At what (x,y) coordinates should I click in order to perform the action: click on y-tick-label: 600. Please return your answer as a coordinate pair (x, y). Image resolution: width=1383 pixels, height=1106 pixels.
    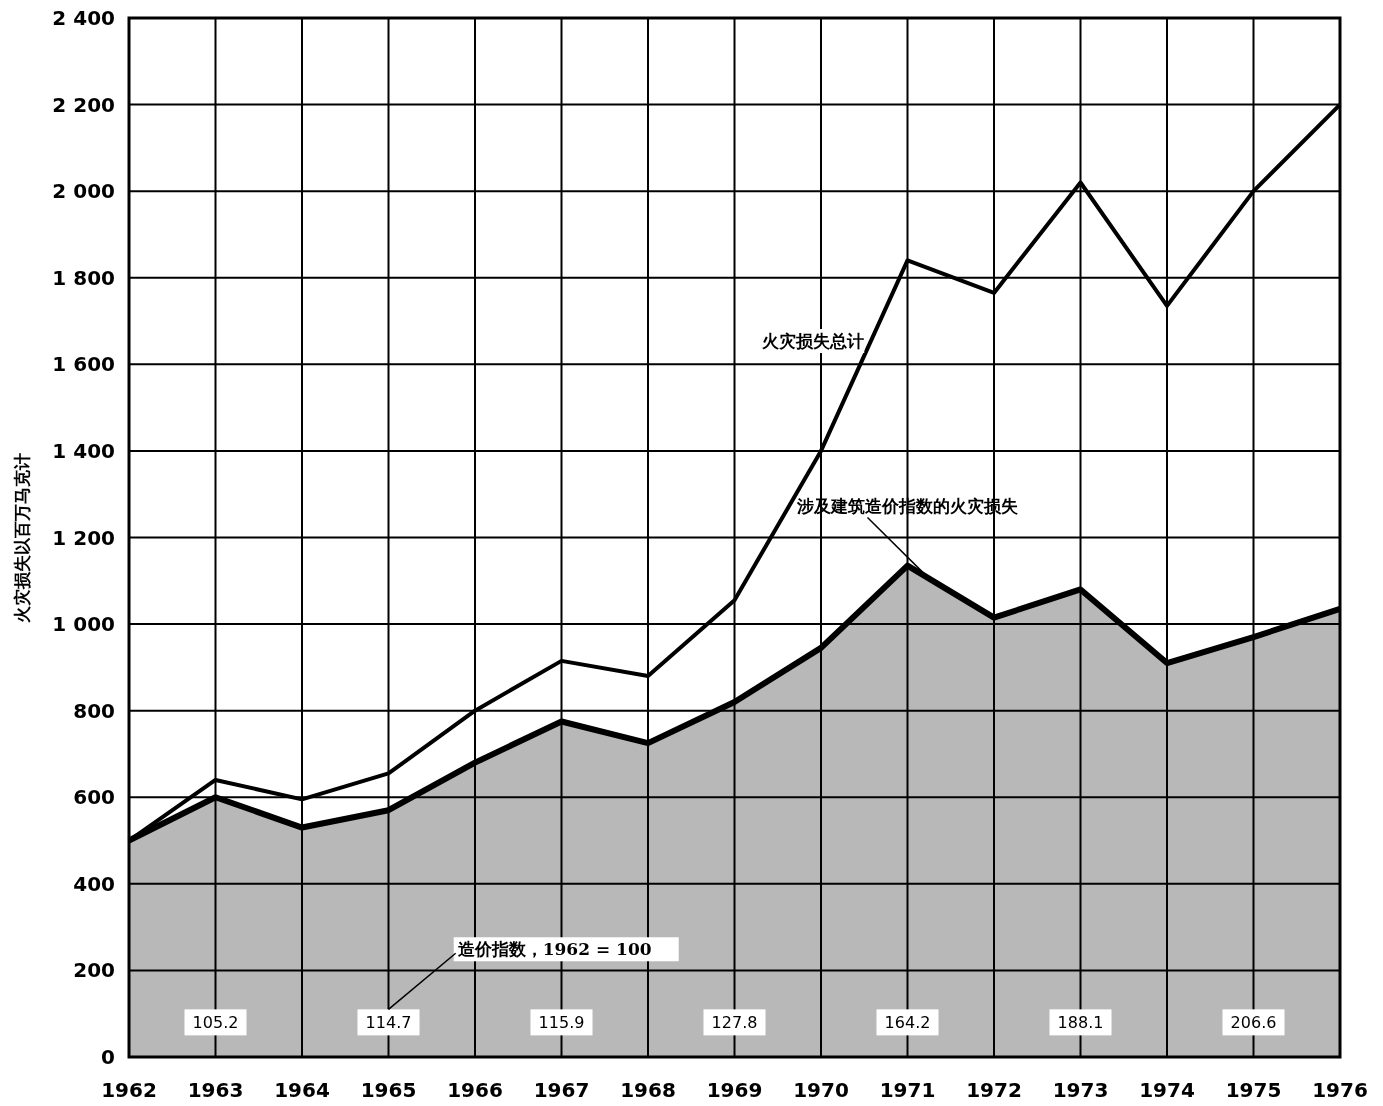
    Looking at the image, I should click on (94, 797).